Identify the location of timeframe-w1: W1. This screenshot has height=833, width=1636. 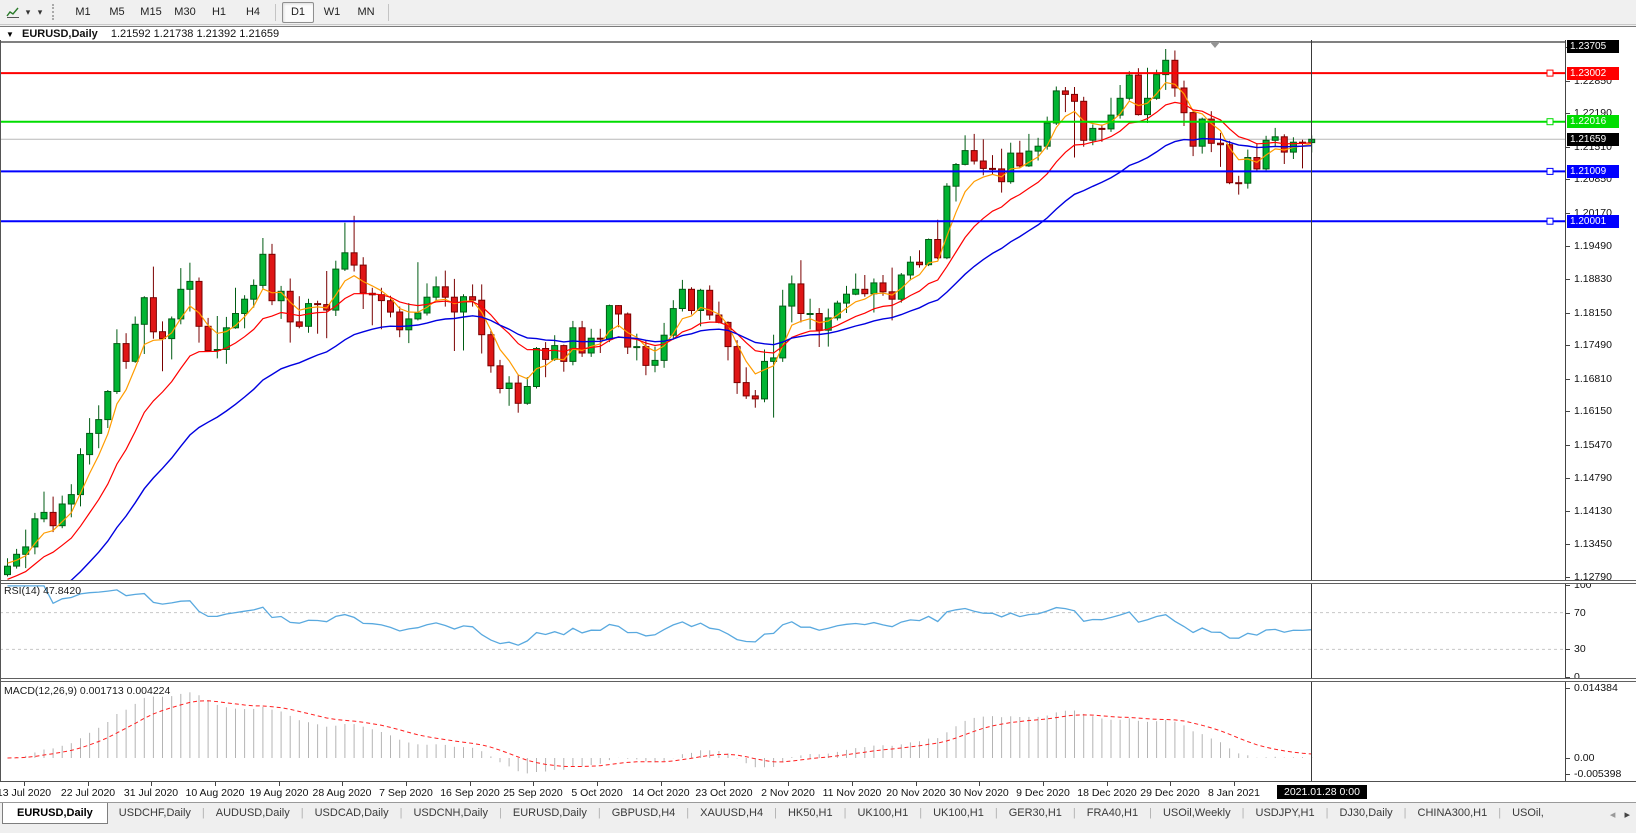
(332, 11).